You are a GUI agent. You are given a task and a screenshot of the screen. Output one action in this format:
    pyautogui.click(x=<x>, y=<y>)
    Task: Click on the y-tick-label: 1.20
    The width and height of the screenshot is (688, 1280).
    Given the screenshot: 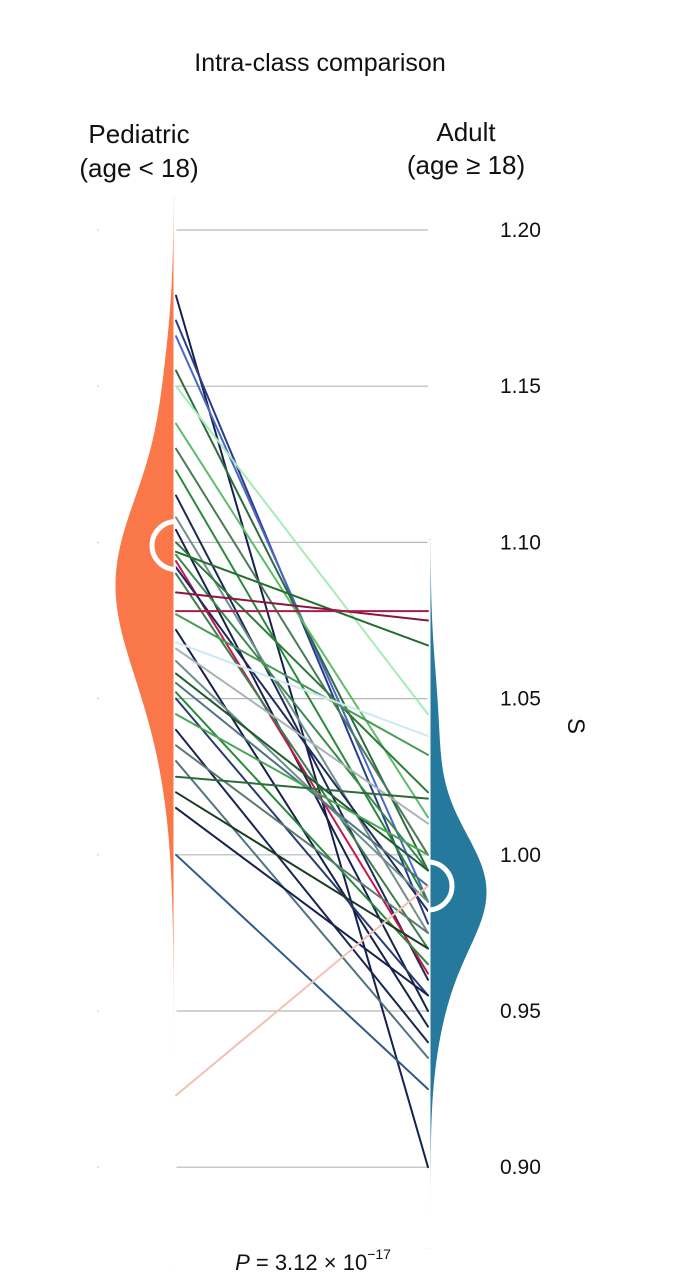 What is the action you would take?
    pyautogui.click(x=520, y=230)
    